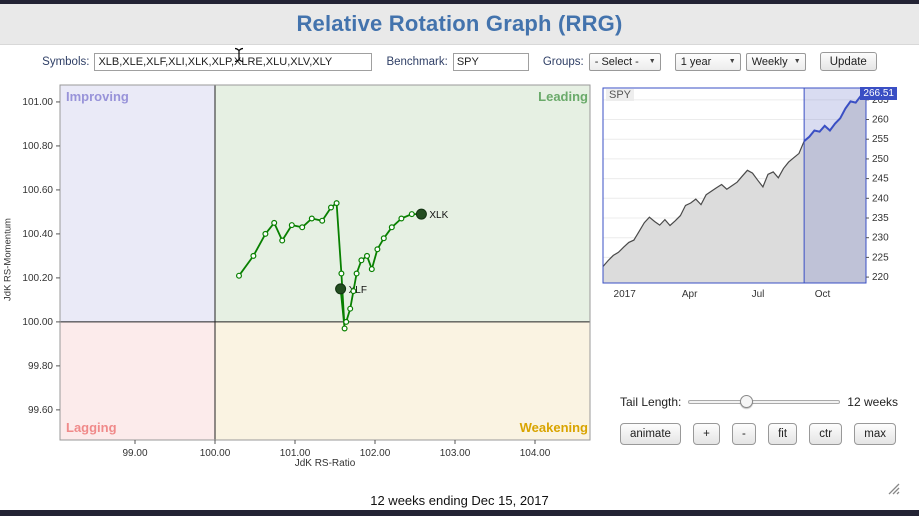 The image size is (919, 516). Describe the element at coordinates (758, 434) in the screenshot. I see `chart-buttons: animate + - fit ctr max` at that location.